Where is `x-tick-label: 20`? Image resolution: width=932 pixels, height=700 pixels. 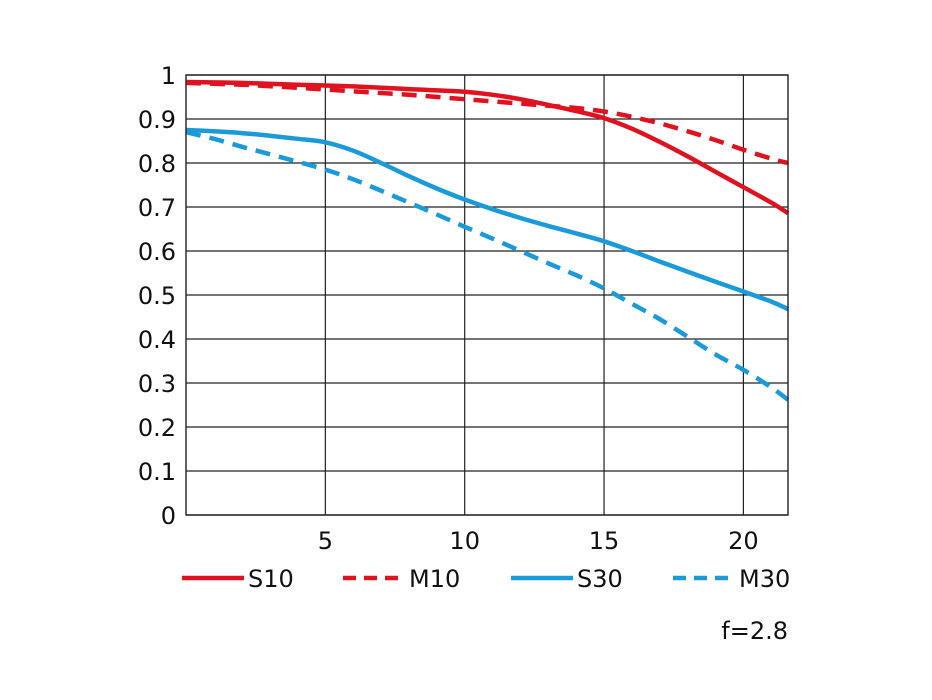
x-tick-label: 20 is located at coordinates (743, 541).